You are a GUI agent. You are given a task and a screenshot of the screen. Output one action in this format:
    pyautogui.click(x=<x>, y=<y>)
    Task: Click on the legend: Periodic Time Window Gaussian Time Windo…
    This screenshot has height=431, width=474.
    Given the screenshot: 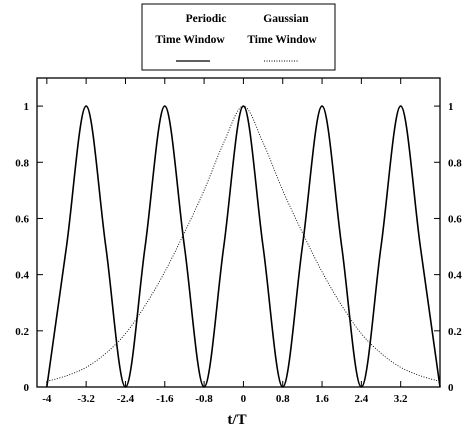 What is the action you would take?
    pyautogui.click(x=238, y=37)
    